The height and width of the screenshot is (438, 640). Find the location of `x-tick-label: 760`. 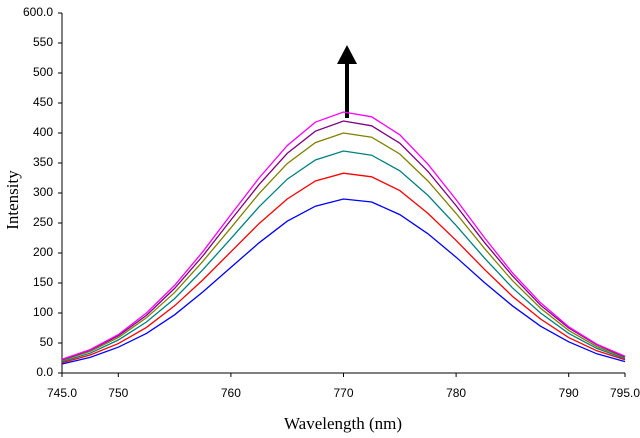

x-tick-label: 760 is located at coordinates (231, 393).